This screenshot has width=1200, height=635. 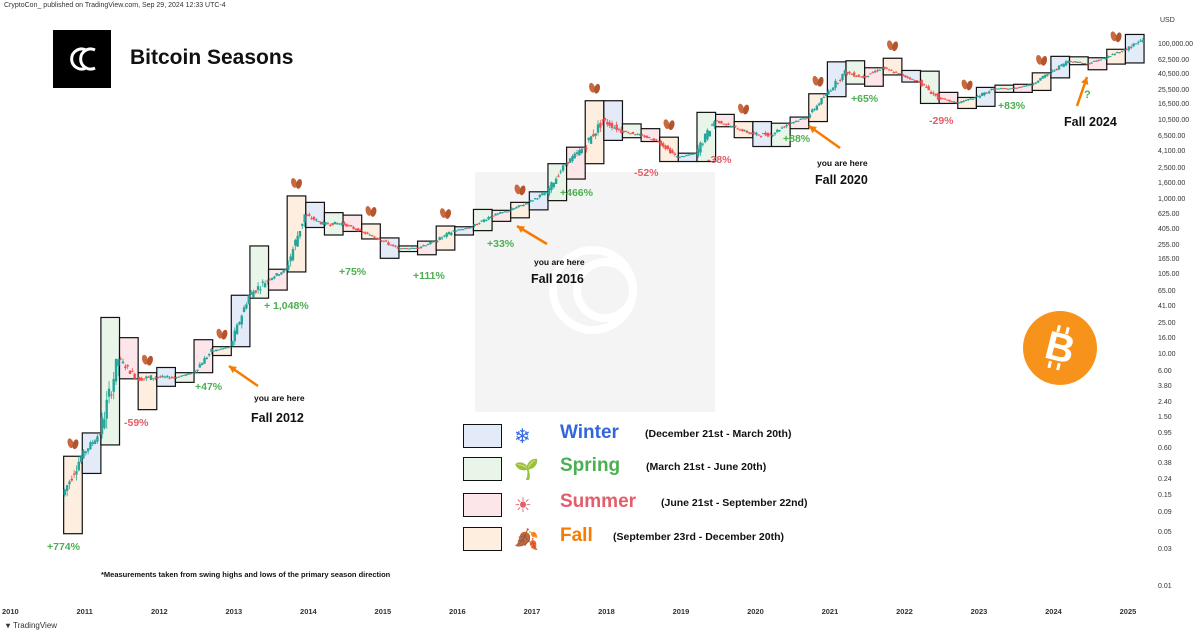 I want to click on y-tick-label: 625.00, so click(x=1169, y=215).